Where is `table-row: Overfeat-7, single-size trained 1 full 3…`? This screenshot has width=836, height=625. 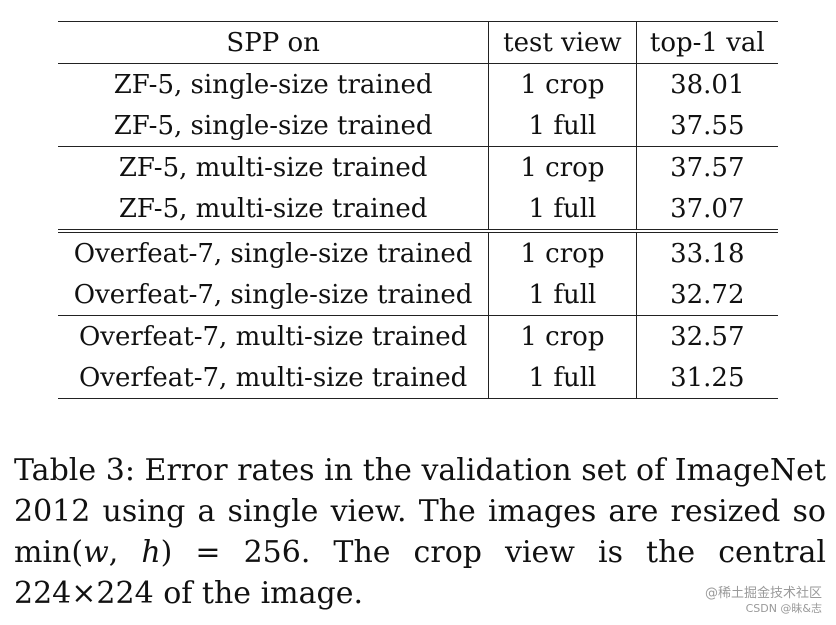
table-row: Overfeat-7, single-size trained 1 full 3… is located at coordinates (418, 295).